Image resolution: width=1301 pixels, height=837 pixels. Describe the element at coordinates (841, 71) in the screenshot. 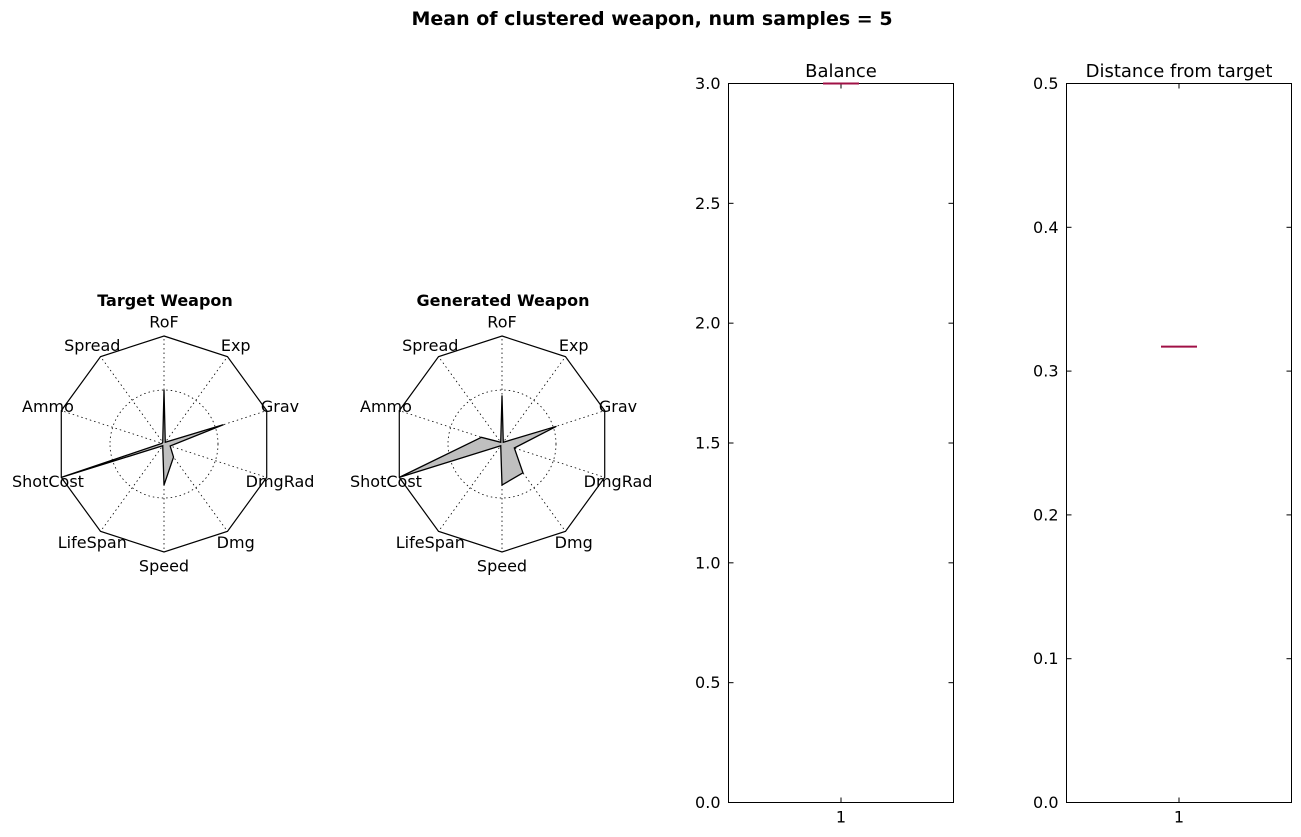

I see `balance-title: Balance` at that location.